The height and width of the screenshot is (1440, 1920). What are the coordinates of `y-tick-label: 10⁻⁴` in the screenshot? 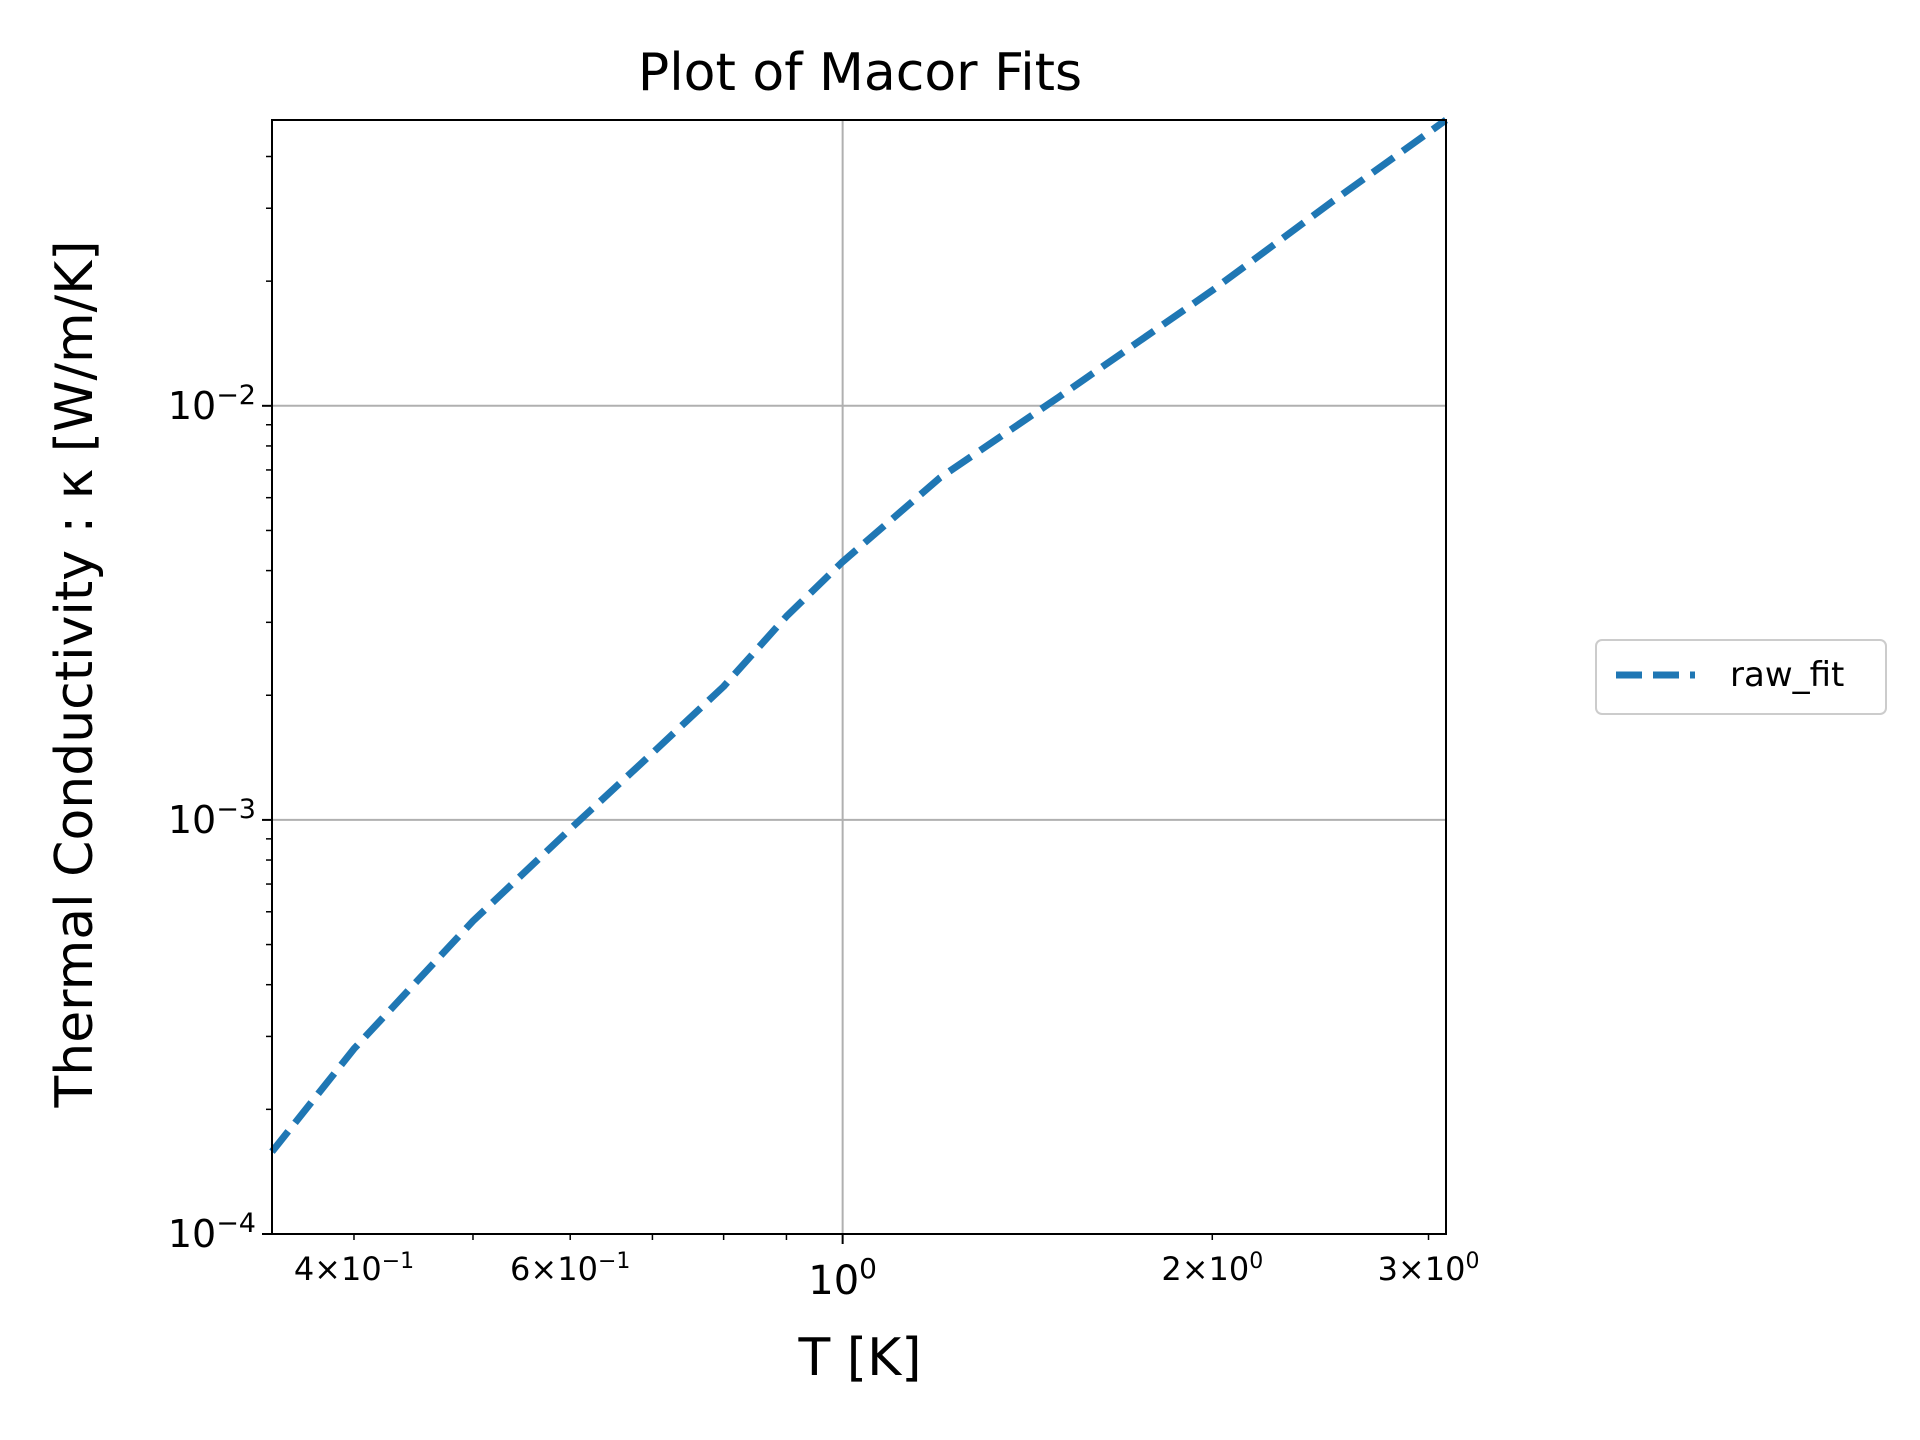 It's located at (212, 1232).